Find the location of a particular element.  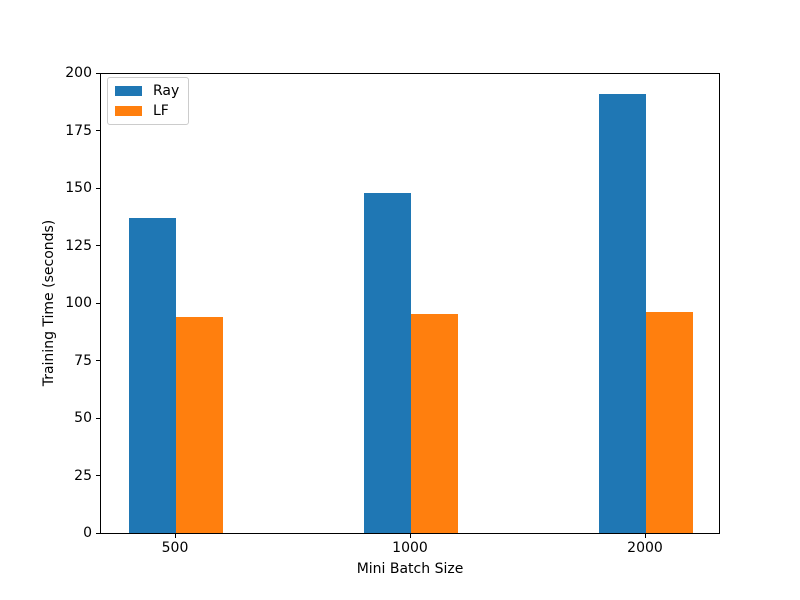

legend-label-ray: Ray is located at coordinates (166, 91).